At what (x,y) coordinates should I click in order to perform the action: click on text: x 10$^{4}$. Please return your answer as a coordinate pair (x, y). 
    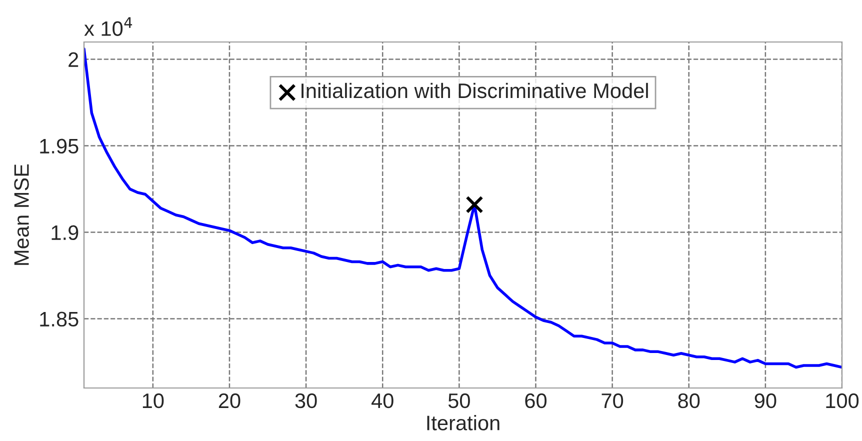
    Looking at the image, I should click on (108, 26).